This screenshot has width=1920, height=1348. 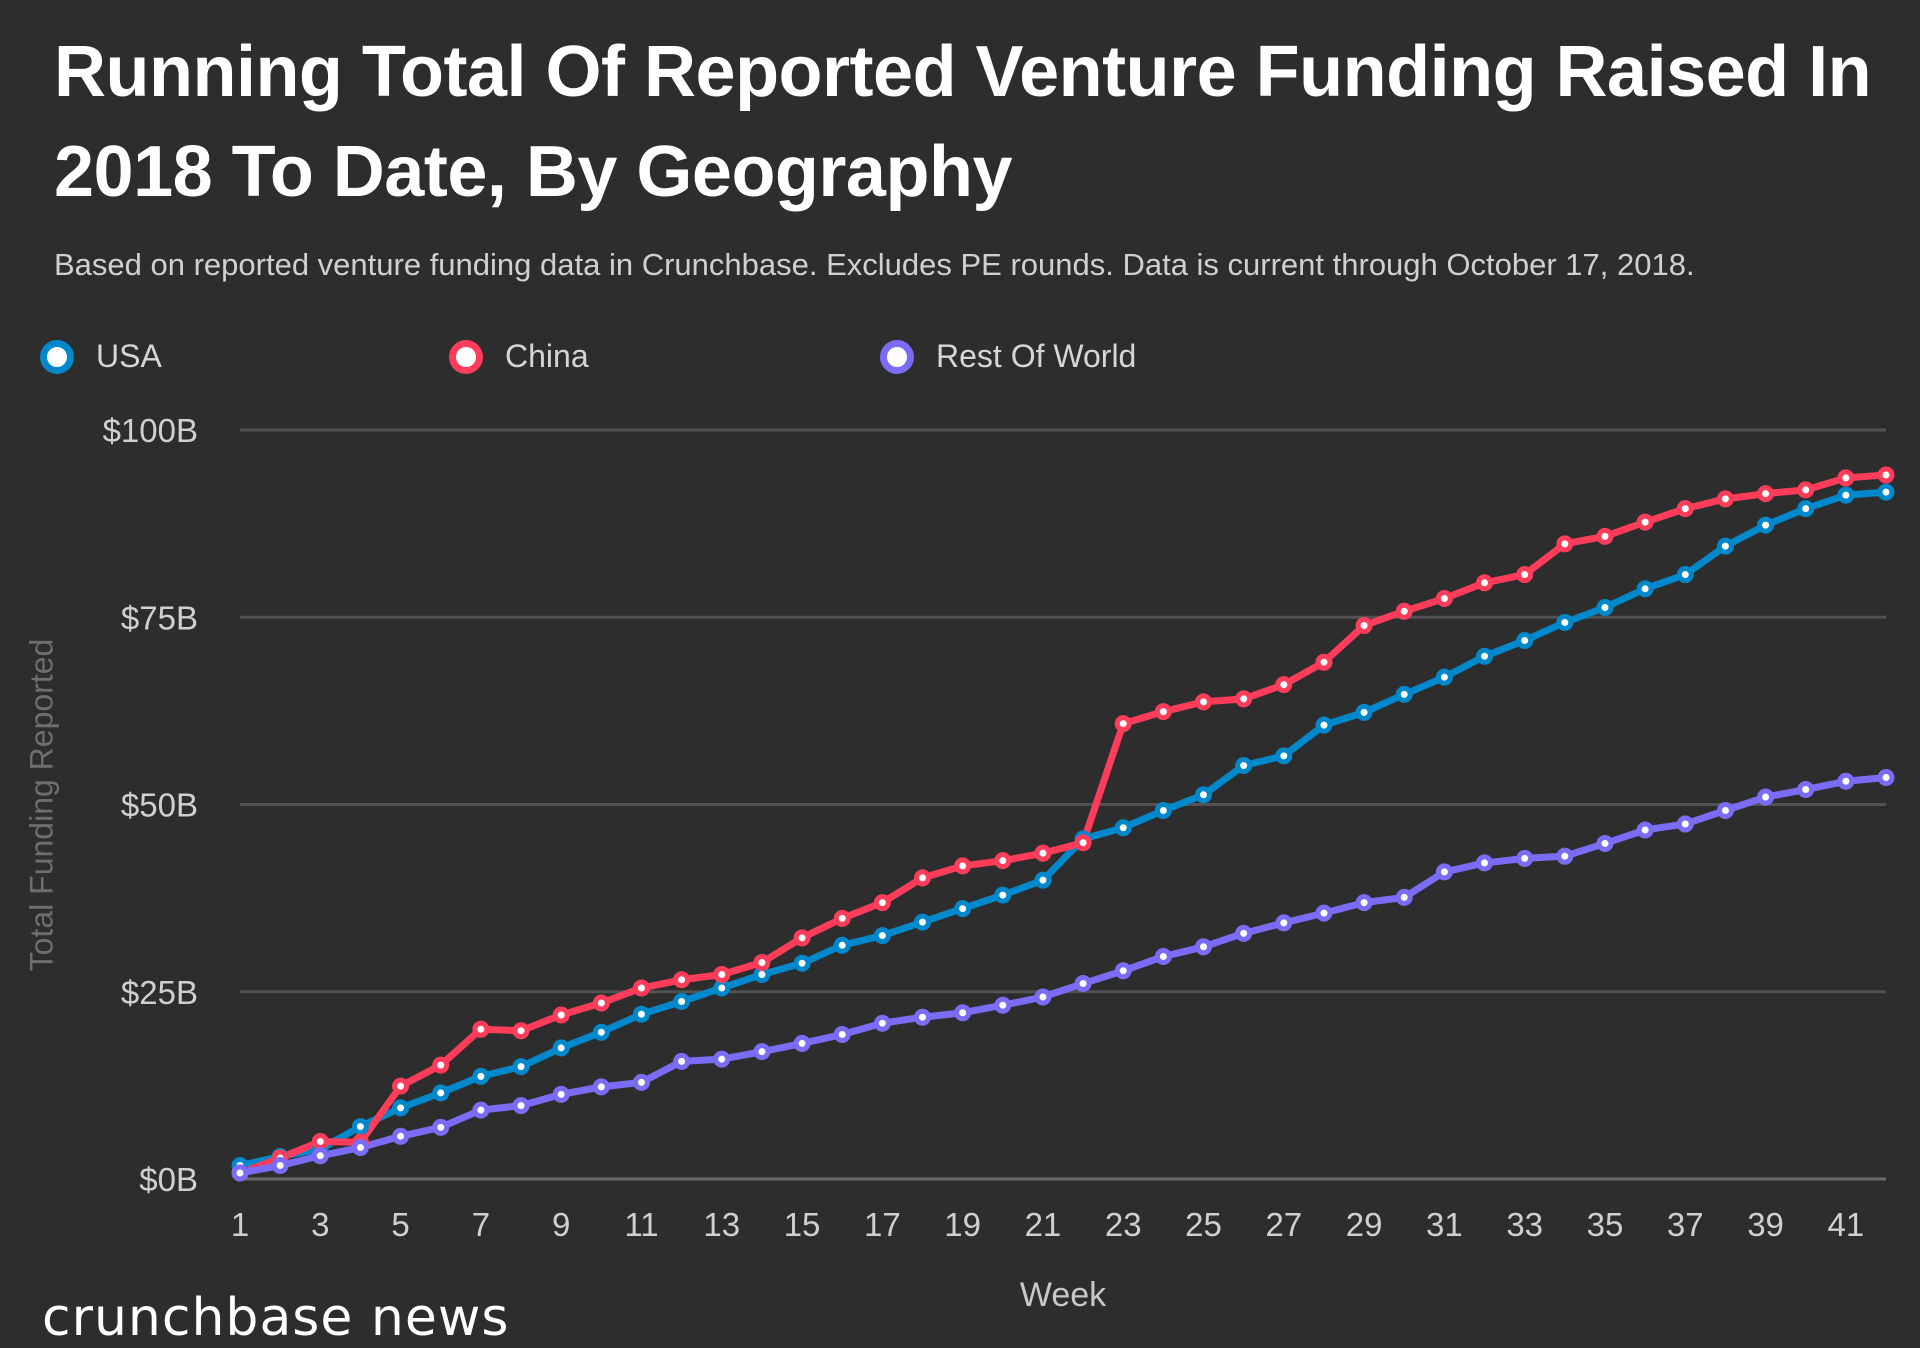 What do you see at coordinates (159, 992) in the screenshot?
I see `y-tick-label: $25B` at bounding box center [159, 992].